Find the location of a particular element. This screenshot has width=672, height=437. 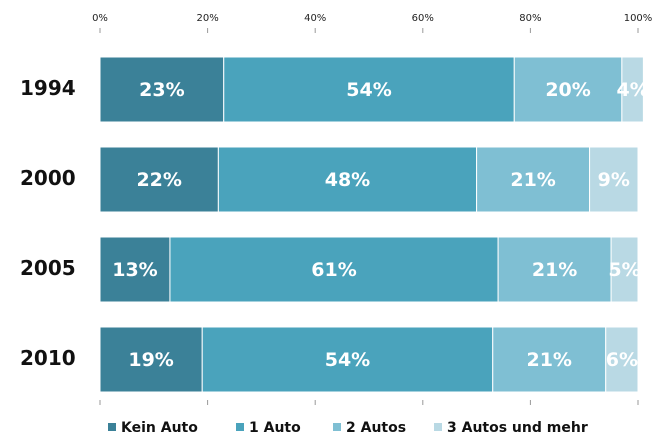

category-label: 2000 is located at coordinates (48, 178).